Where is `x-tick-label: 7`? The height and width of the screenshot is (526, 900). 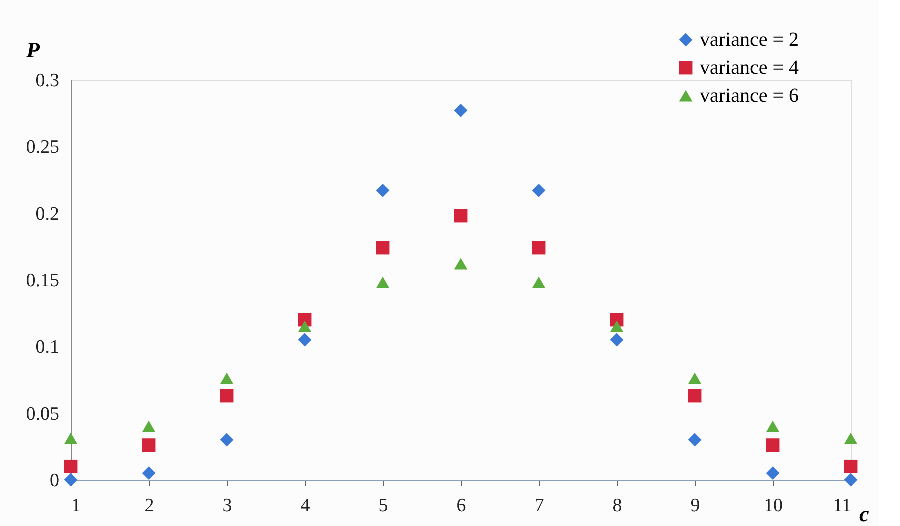 x-tick-label: 7 is located at coordinates (539, 506).